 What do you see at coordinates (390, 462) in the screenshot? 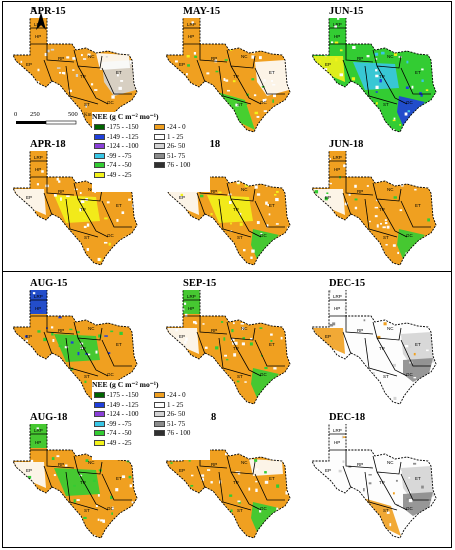
I see `region-code-label: NC` at bounding box center [390, 462].